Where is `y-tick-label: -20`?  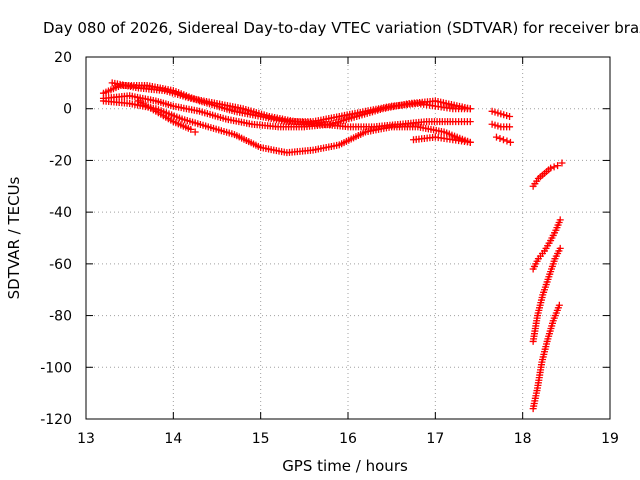
y-tick-label: -20 is located at coordinates (60, 161).